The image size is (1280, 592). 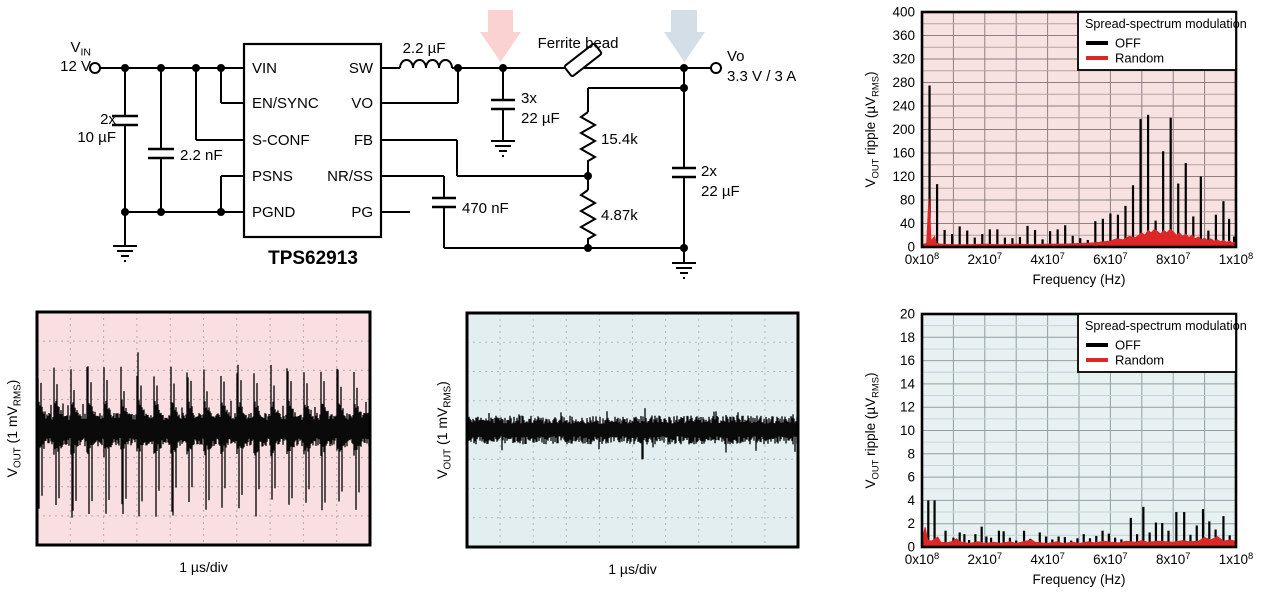 What do you see at coordinates (619, 139) in the screenshot?
I see `r-top-value: 15.4k` at bounding box center [619, 139].